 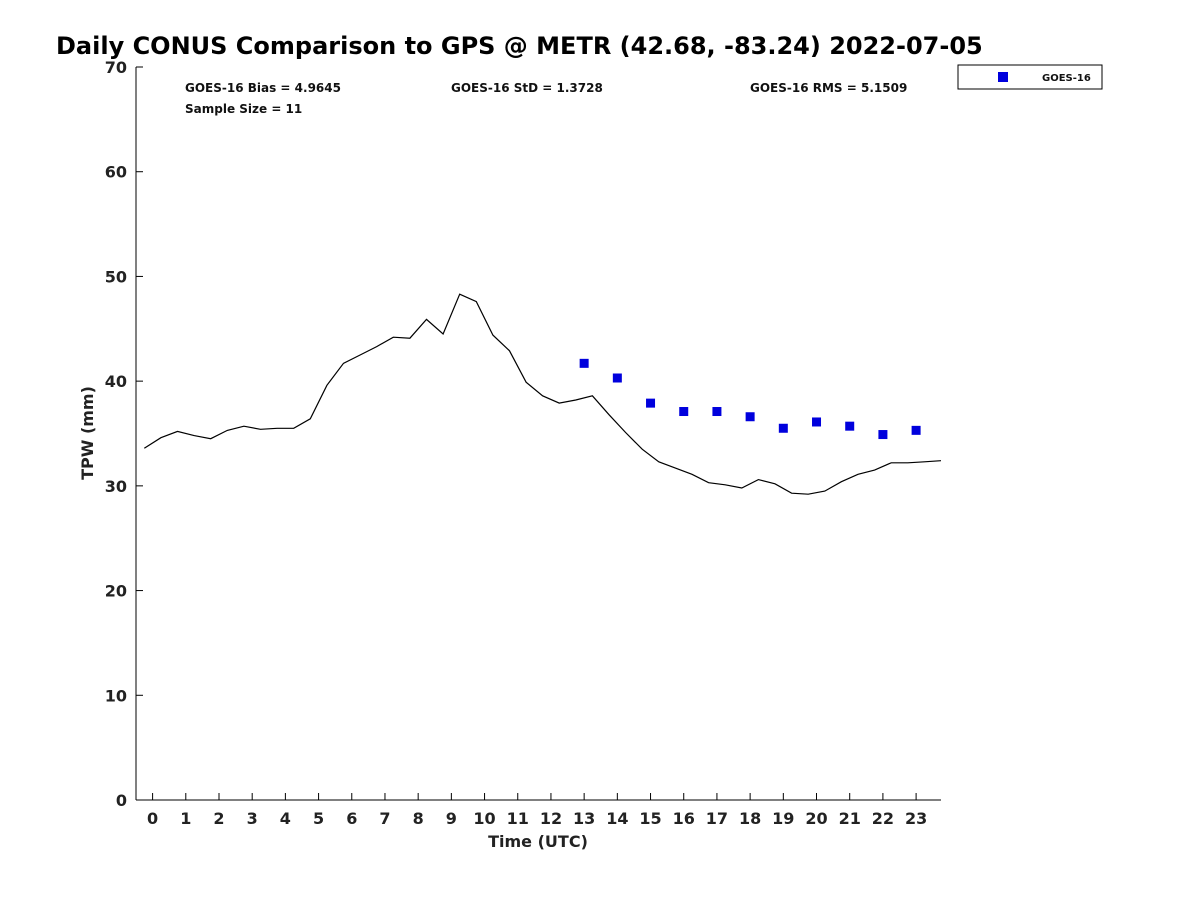 I want to click on y-tick-label: 20, so click(x=116, y=591).